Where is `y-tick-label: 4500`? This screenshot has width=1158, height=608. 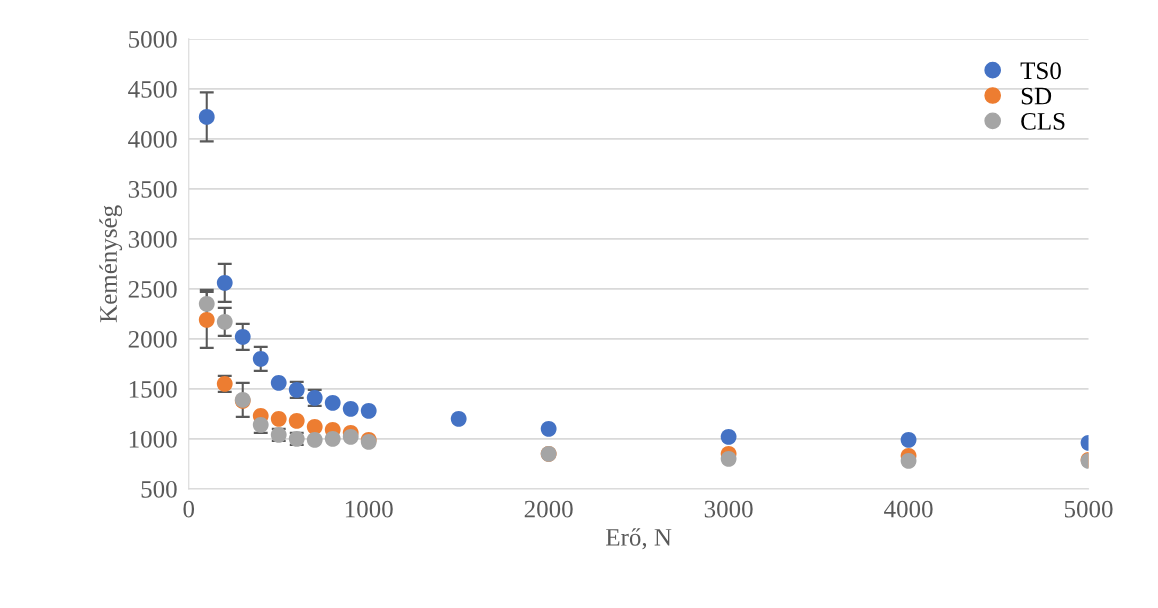
y-tick-label: 4500 is located at coordinates (152, 89).